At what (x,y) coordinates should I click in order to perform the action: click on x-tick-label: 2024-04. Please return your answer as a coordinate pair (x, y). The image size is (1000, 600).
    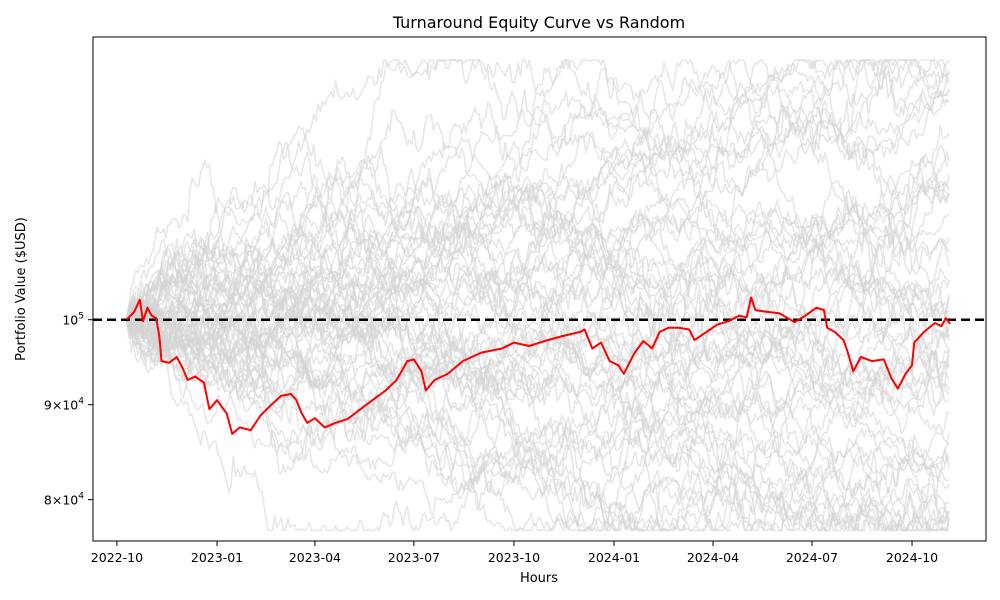
    Looking at the image, I should click on (713, 557).